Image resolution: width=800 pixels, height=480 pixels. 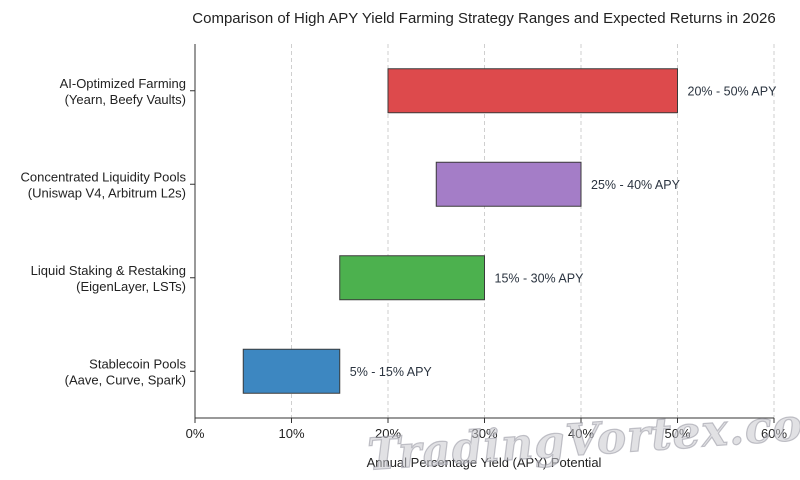 I want to click on x-tick-labels: 0% 10% 20% 30% 40% 50% 60%, so click(x=487, y=433).